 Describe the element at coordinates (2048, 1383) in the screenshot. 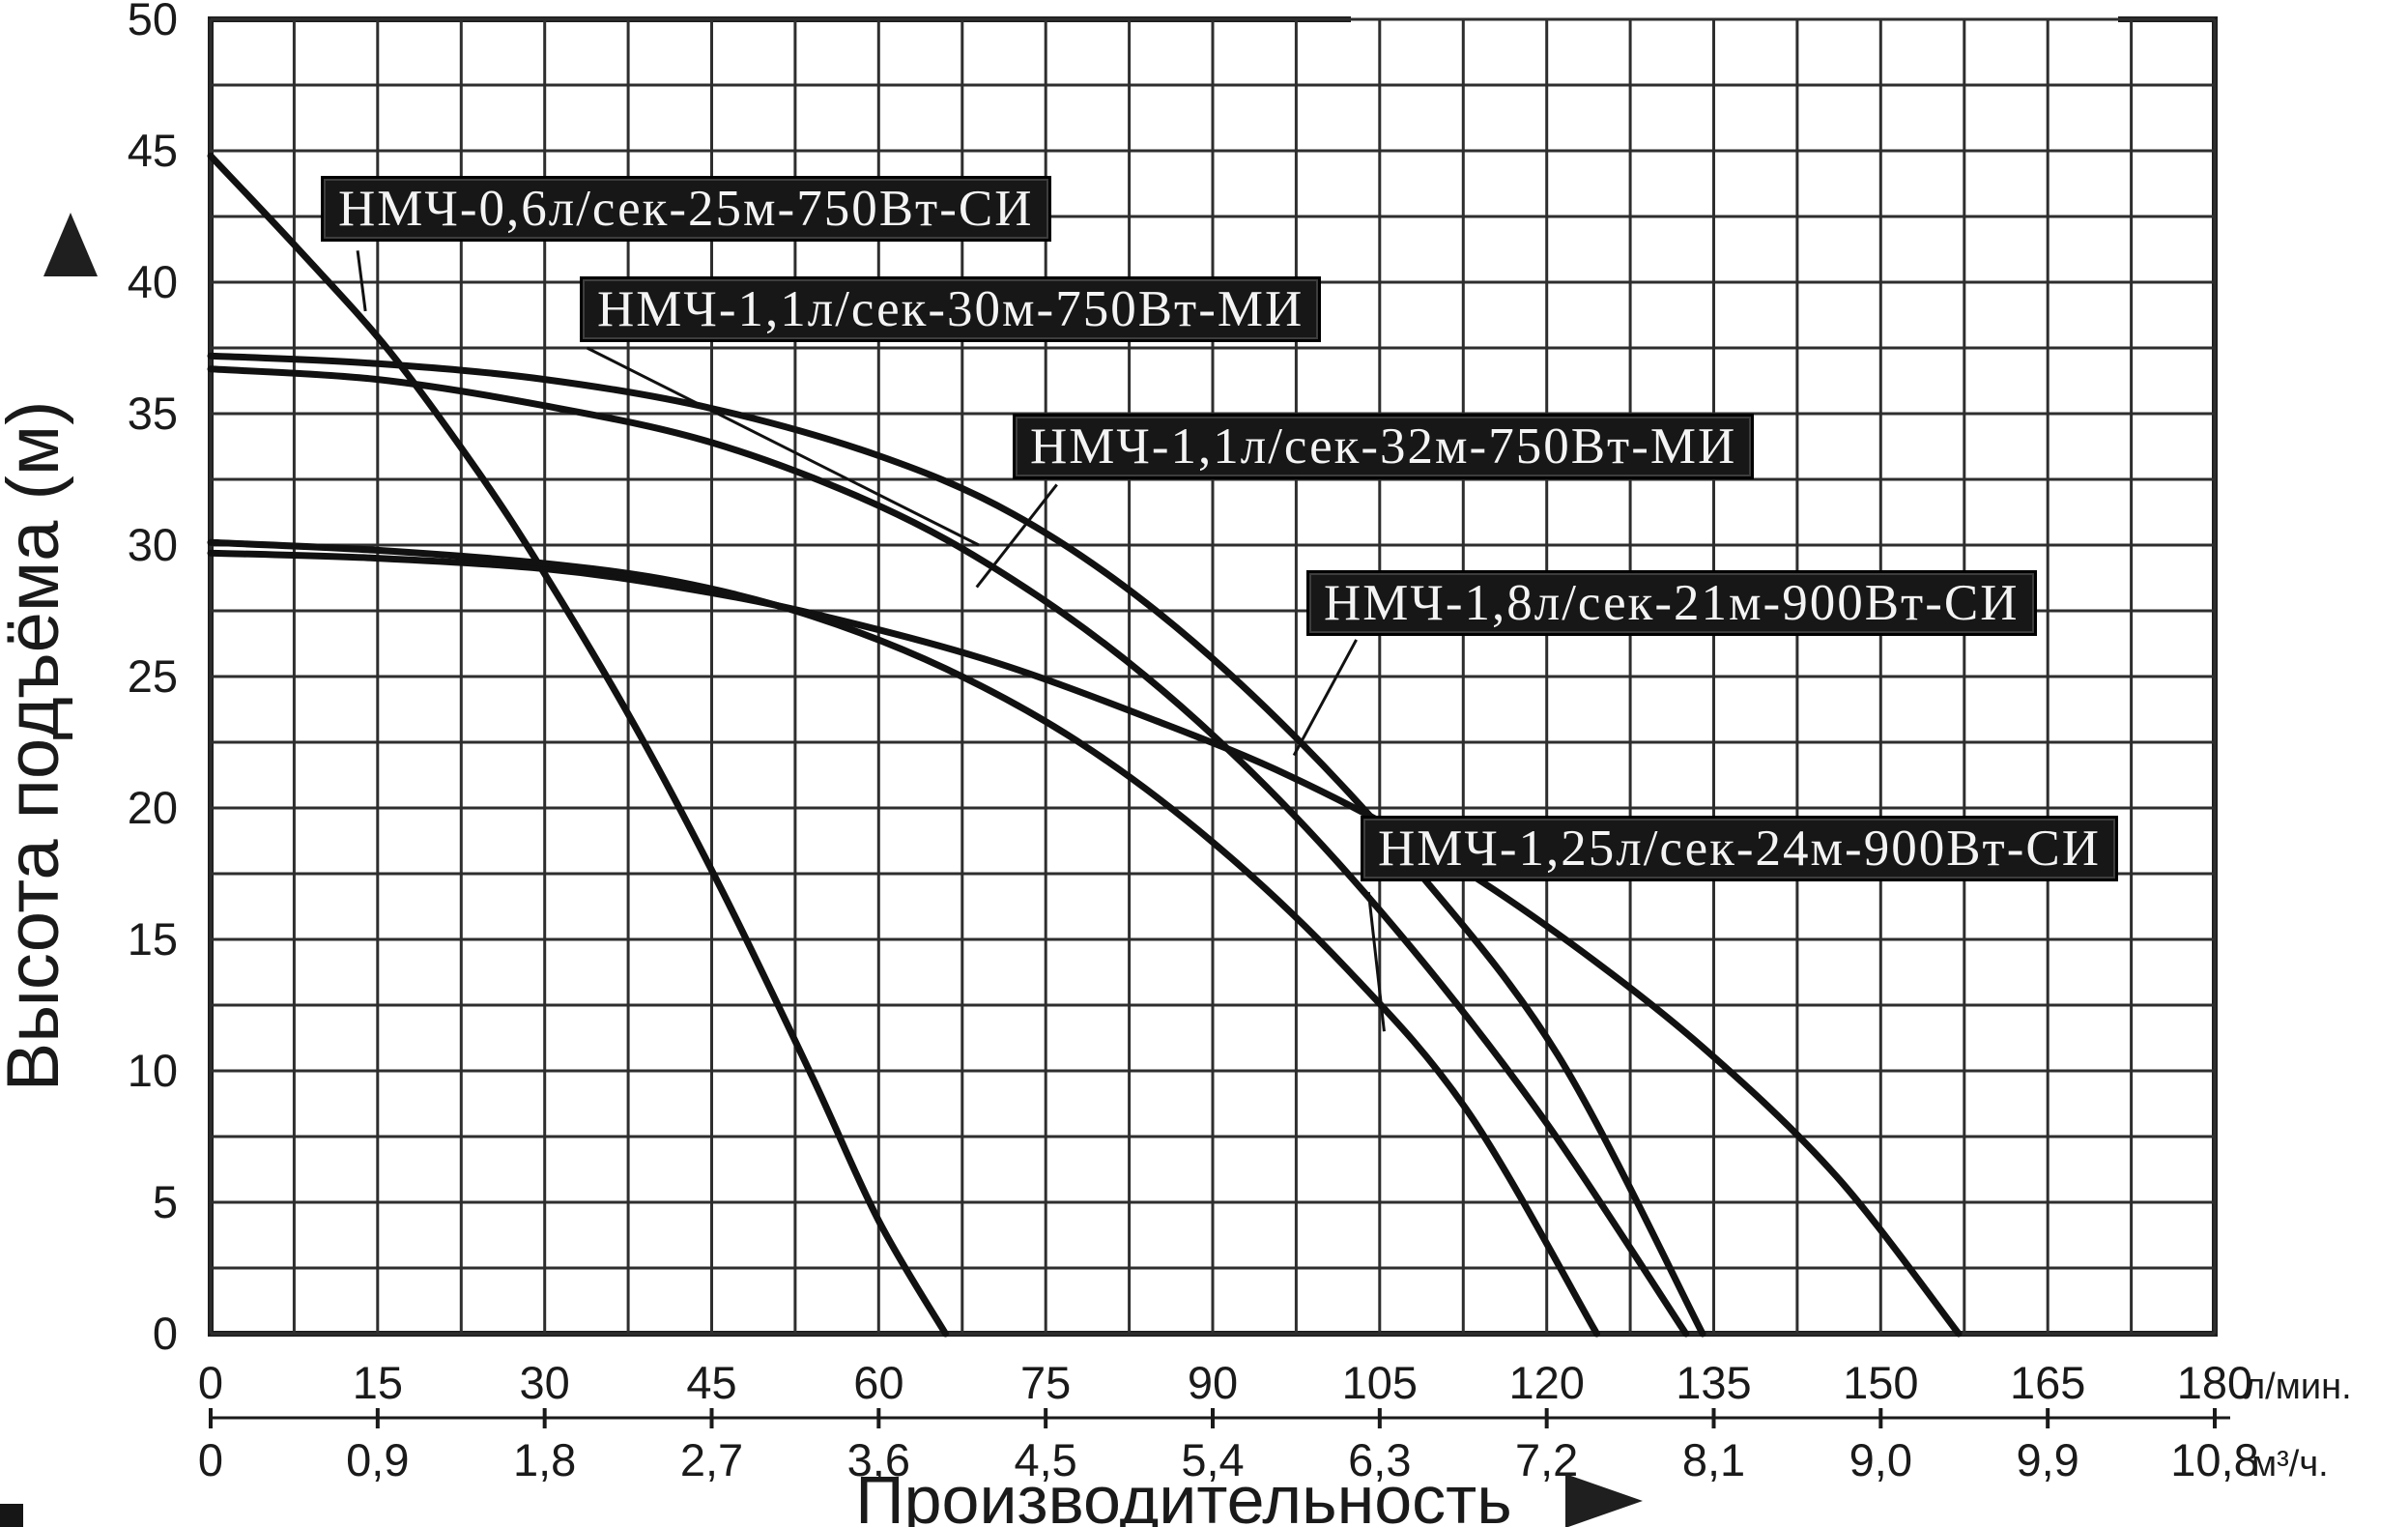

I see `x-tick-label-lmin: 165` at that location.